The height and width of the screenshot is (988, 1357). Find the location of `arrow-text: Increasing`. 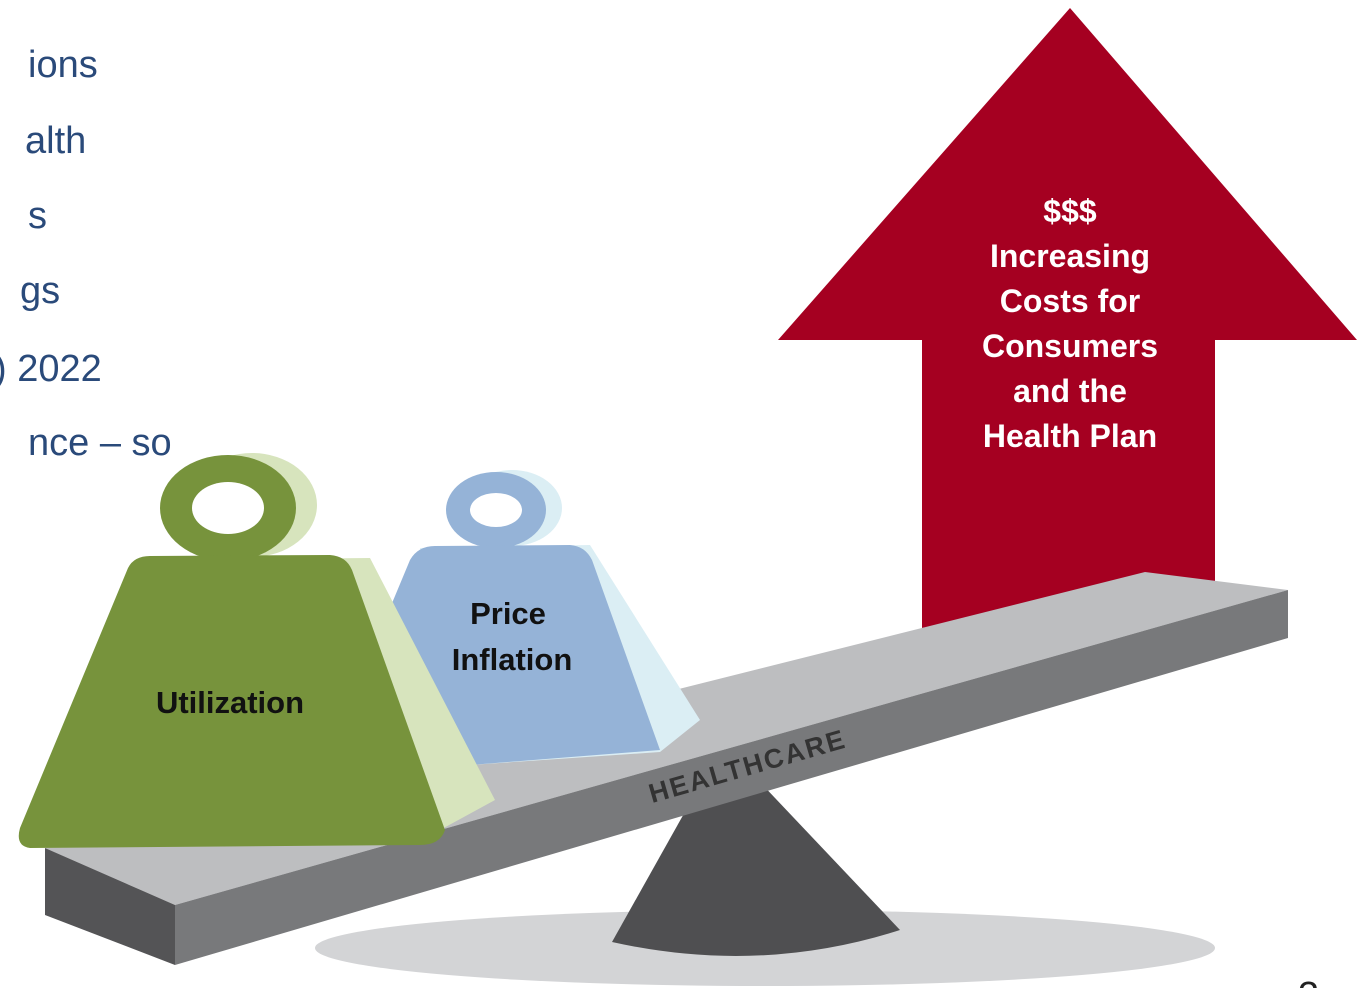

arrow-text: Increasing is located at coordinates (1070, 256).